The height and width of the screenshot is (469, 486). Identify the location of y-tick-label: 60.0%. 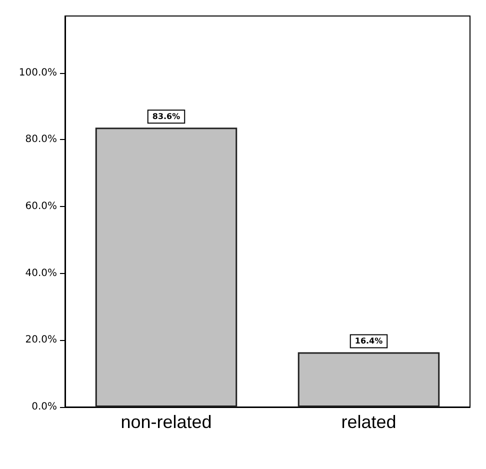
(41, 206).